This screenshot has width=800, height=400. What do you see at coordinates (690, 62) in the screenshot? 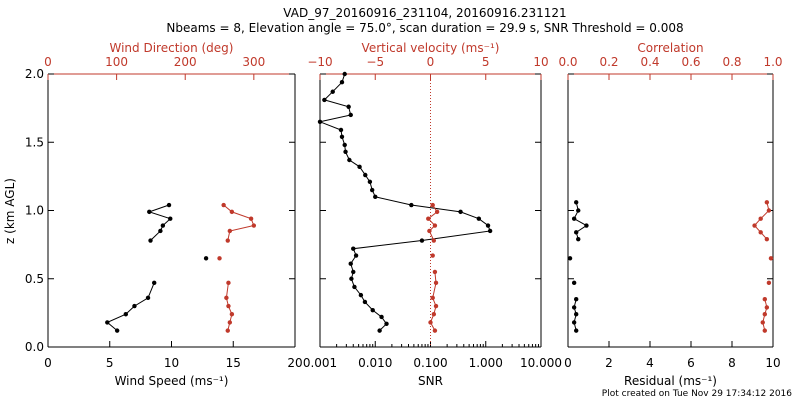
I see `top-tick-label: 0.6` at bounding box center [690, 62].